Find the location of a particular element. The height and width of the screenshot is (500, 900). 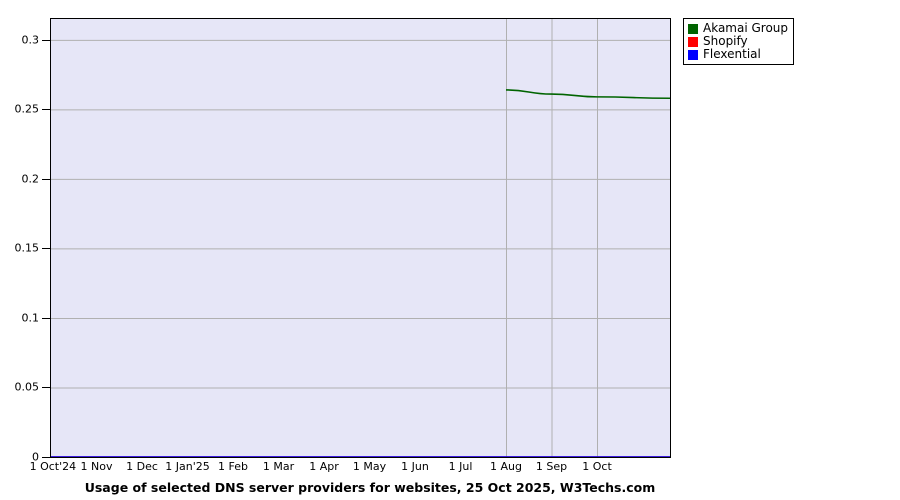

legend-item: Flexential is located at coordinates (738, 54).